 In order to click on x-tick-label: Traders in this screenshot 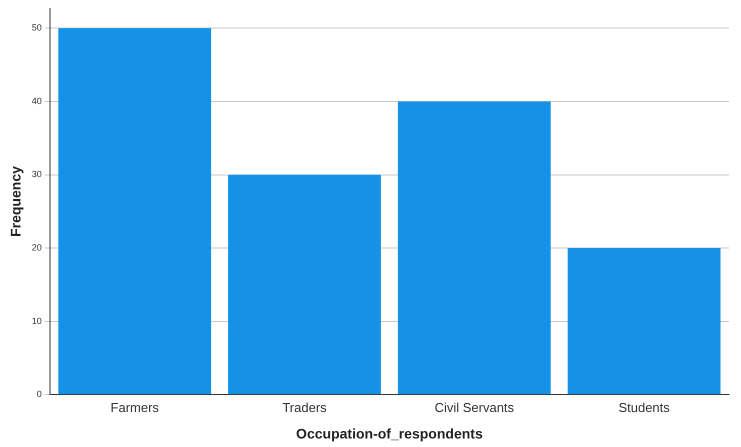, I will do `click(305, 407)`.